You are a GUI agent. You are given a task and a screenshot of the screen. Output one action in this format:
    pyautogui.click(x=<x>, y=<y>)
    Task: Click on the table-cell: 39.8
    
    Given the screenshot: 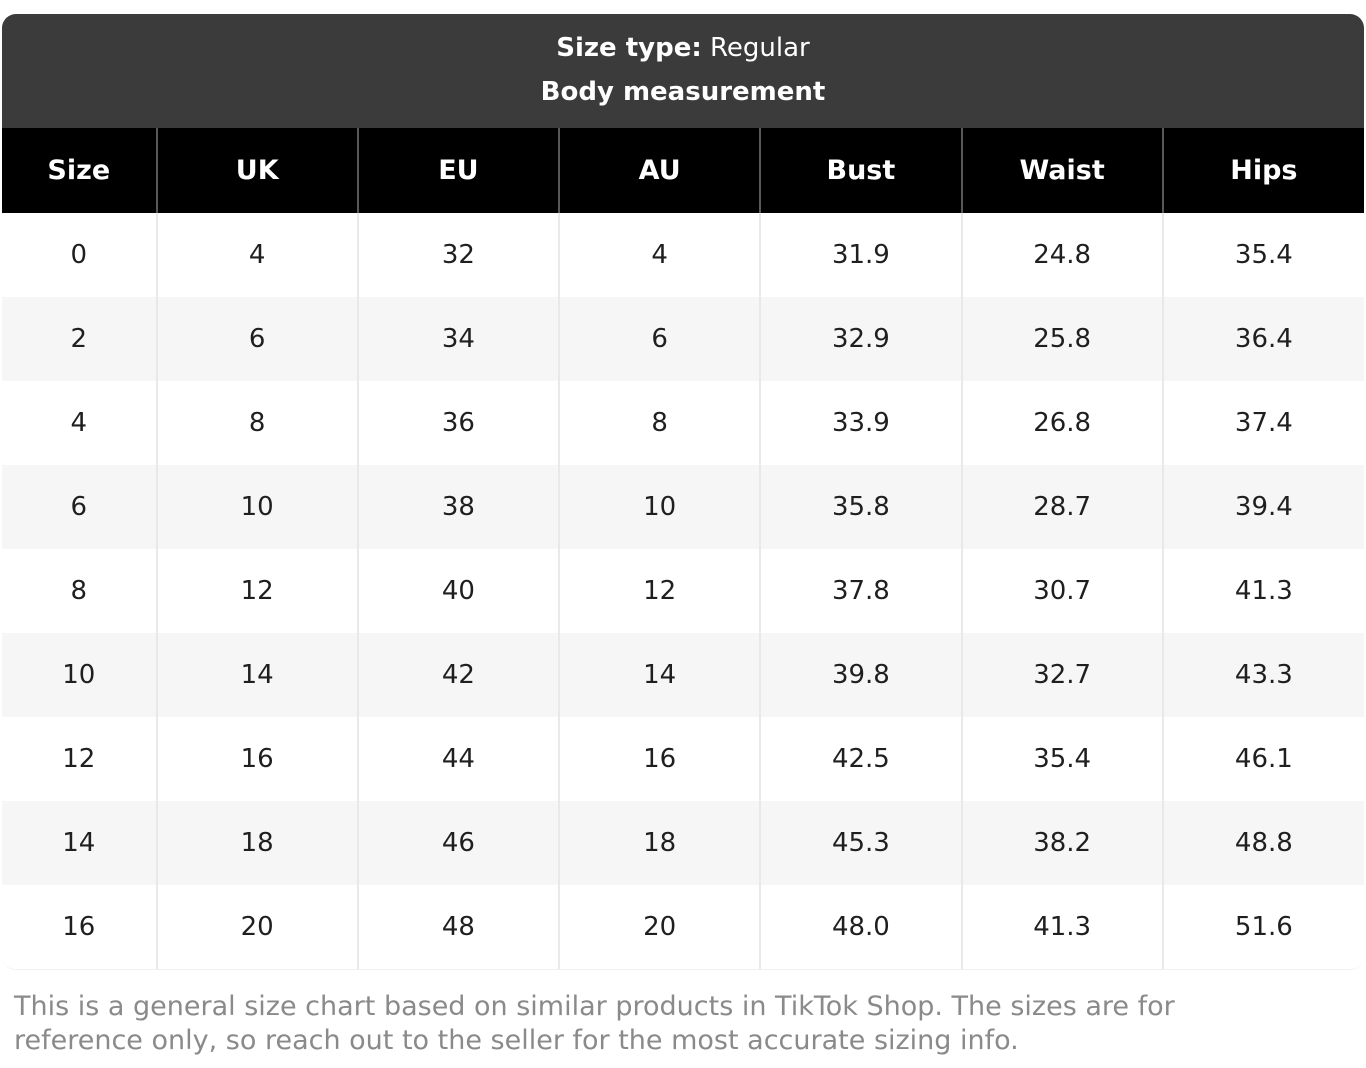 What is the action you would take?
    pyautogui.click(x=860, y=675)
    